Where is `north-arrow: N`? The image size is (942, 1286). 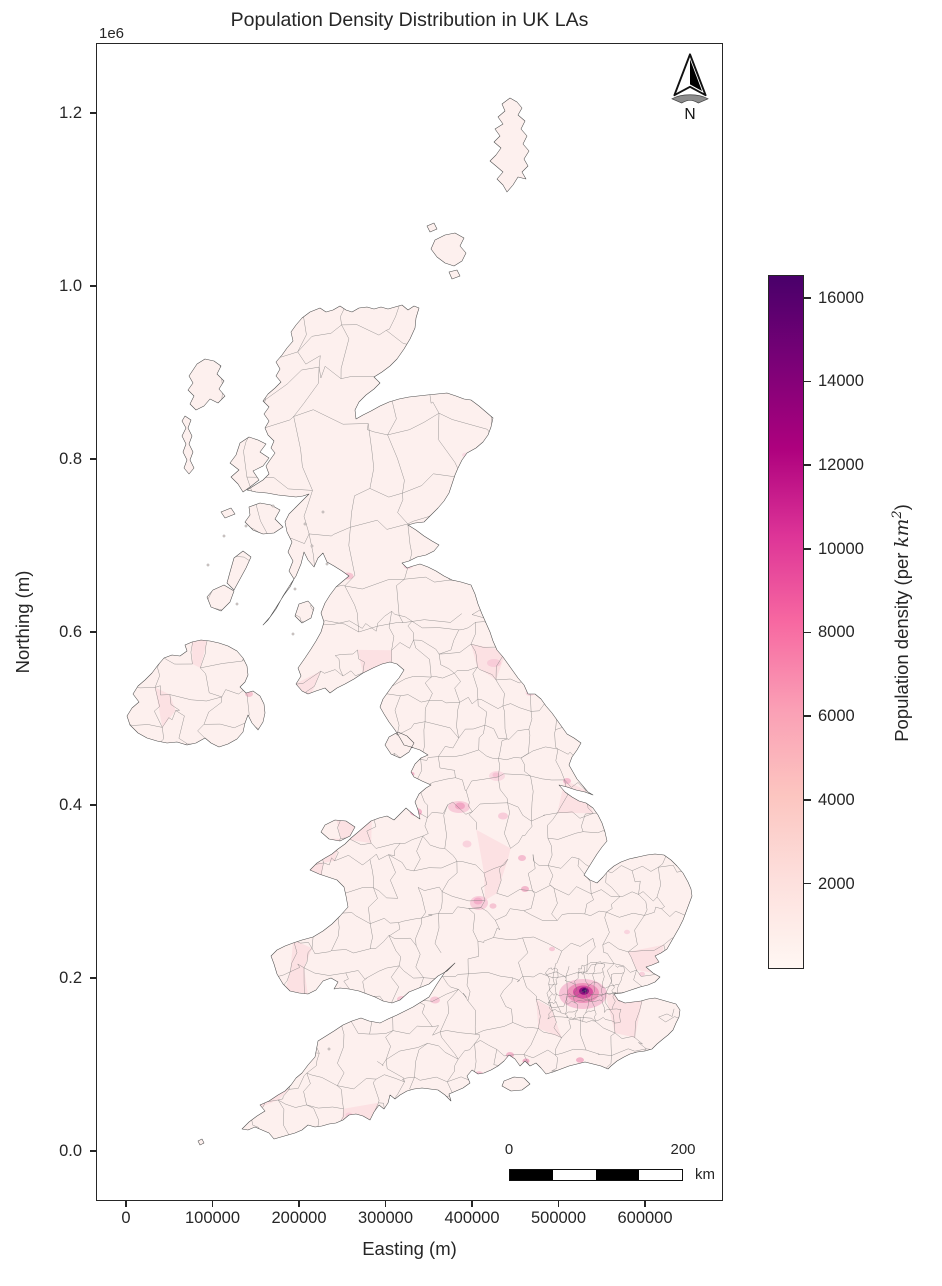 north-arrow: N is located at coordinates (690, 88).